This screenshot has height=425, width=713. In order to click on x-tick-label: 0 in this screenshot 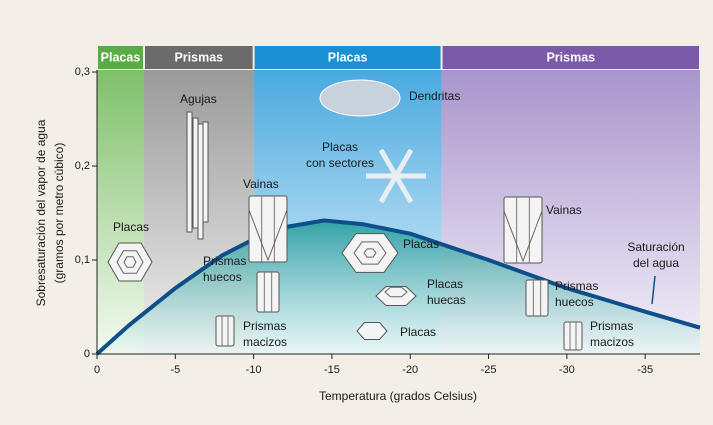, I will do `click(97, 370)`.